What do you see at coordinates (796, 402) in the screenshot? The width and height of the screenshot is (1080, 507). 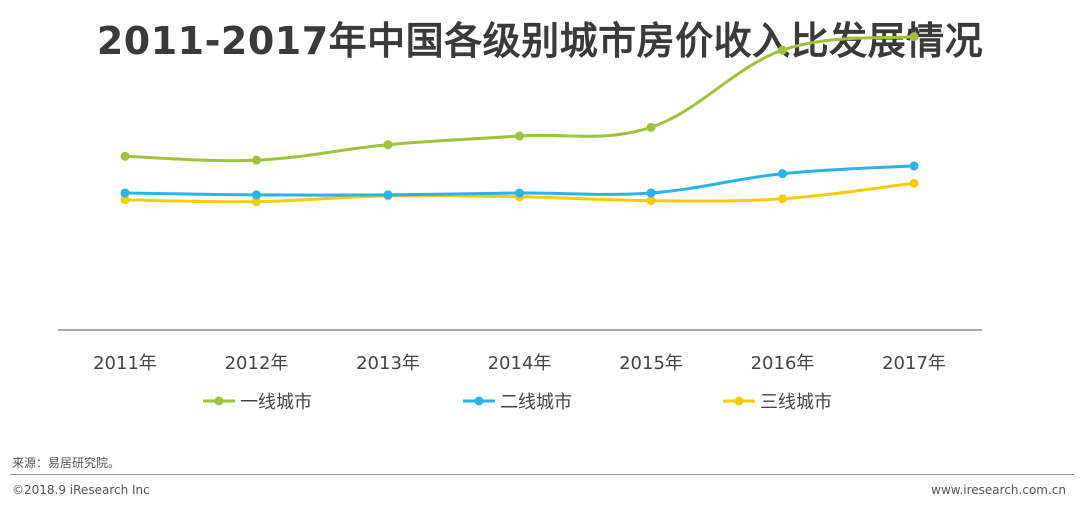 I see `legend-label: 三线城市` at bounding box center [796, 402].